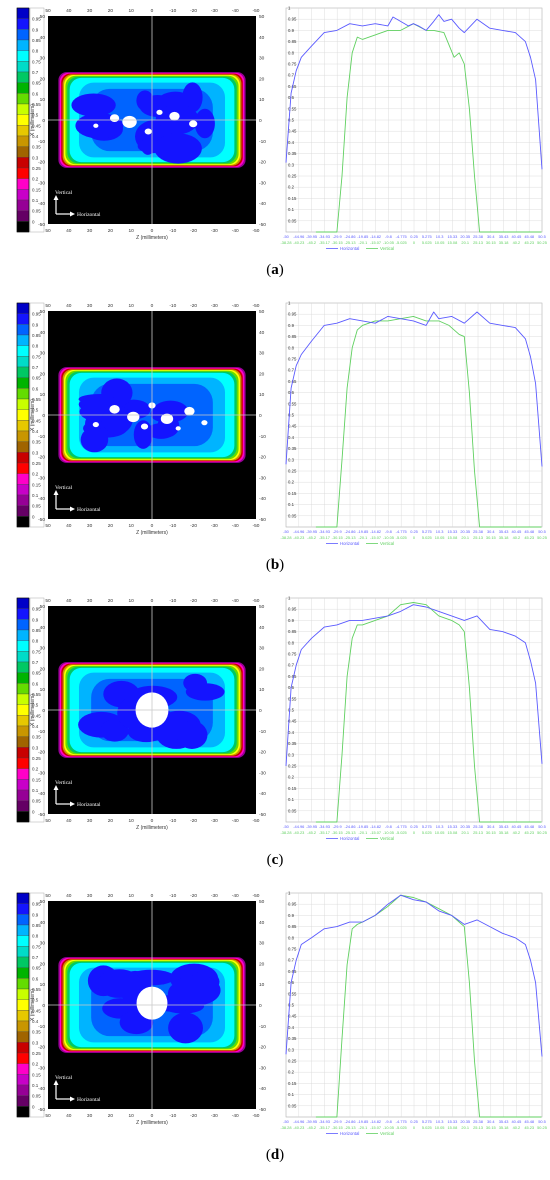 The height and width of the screenshot is (1180, 550). I want to click on x-tick-vertical: 0, so click(414, 242).